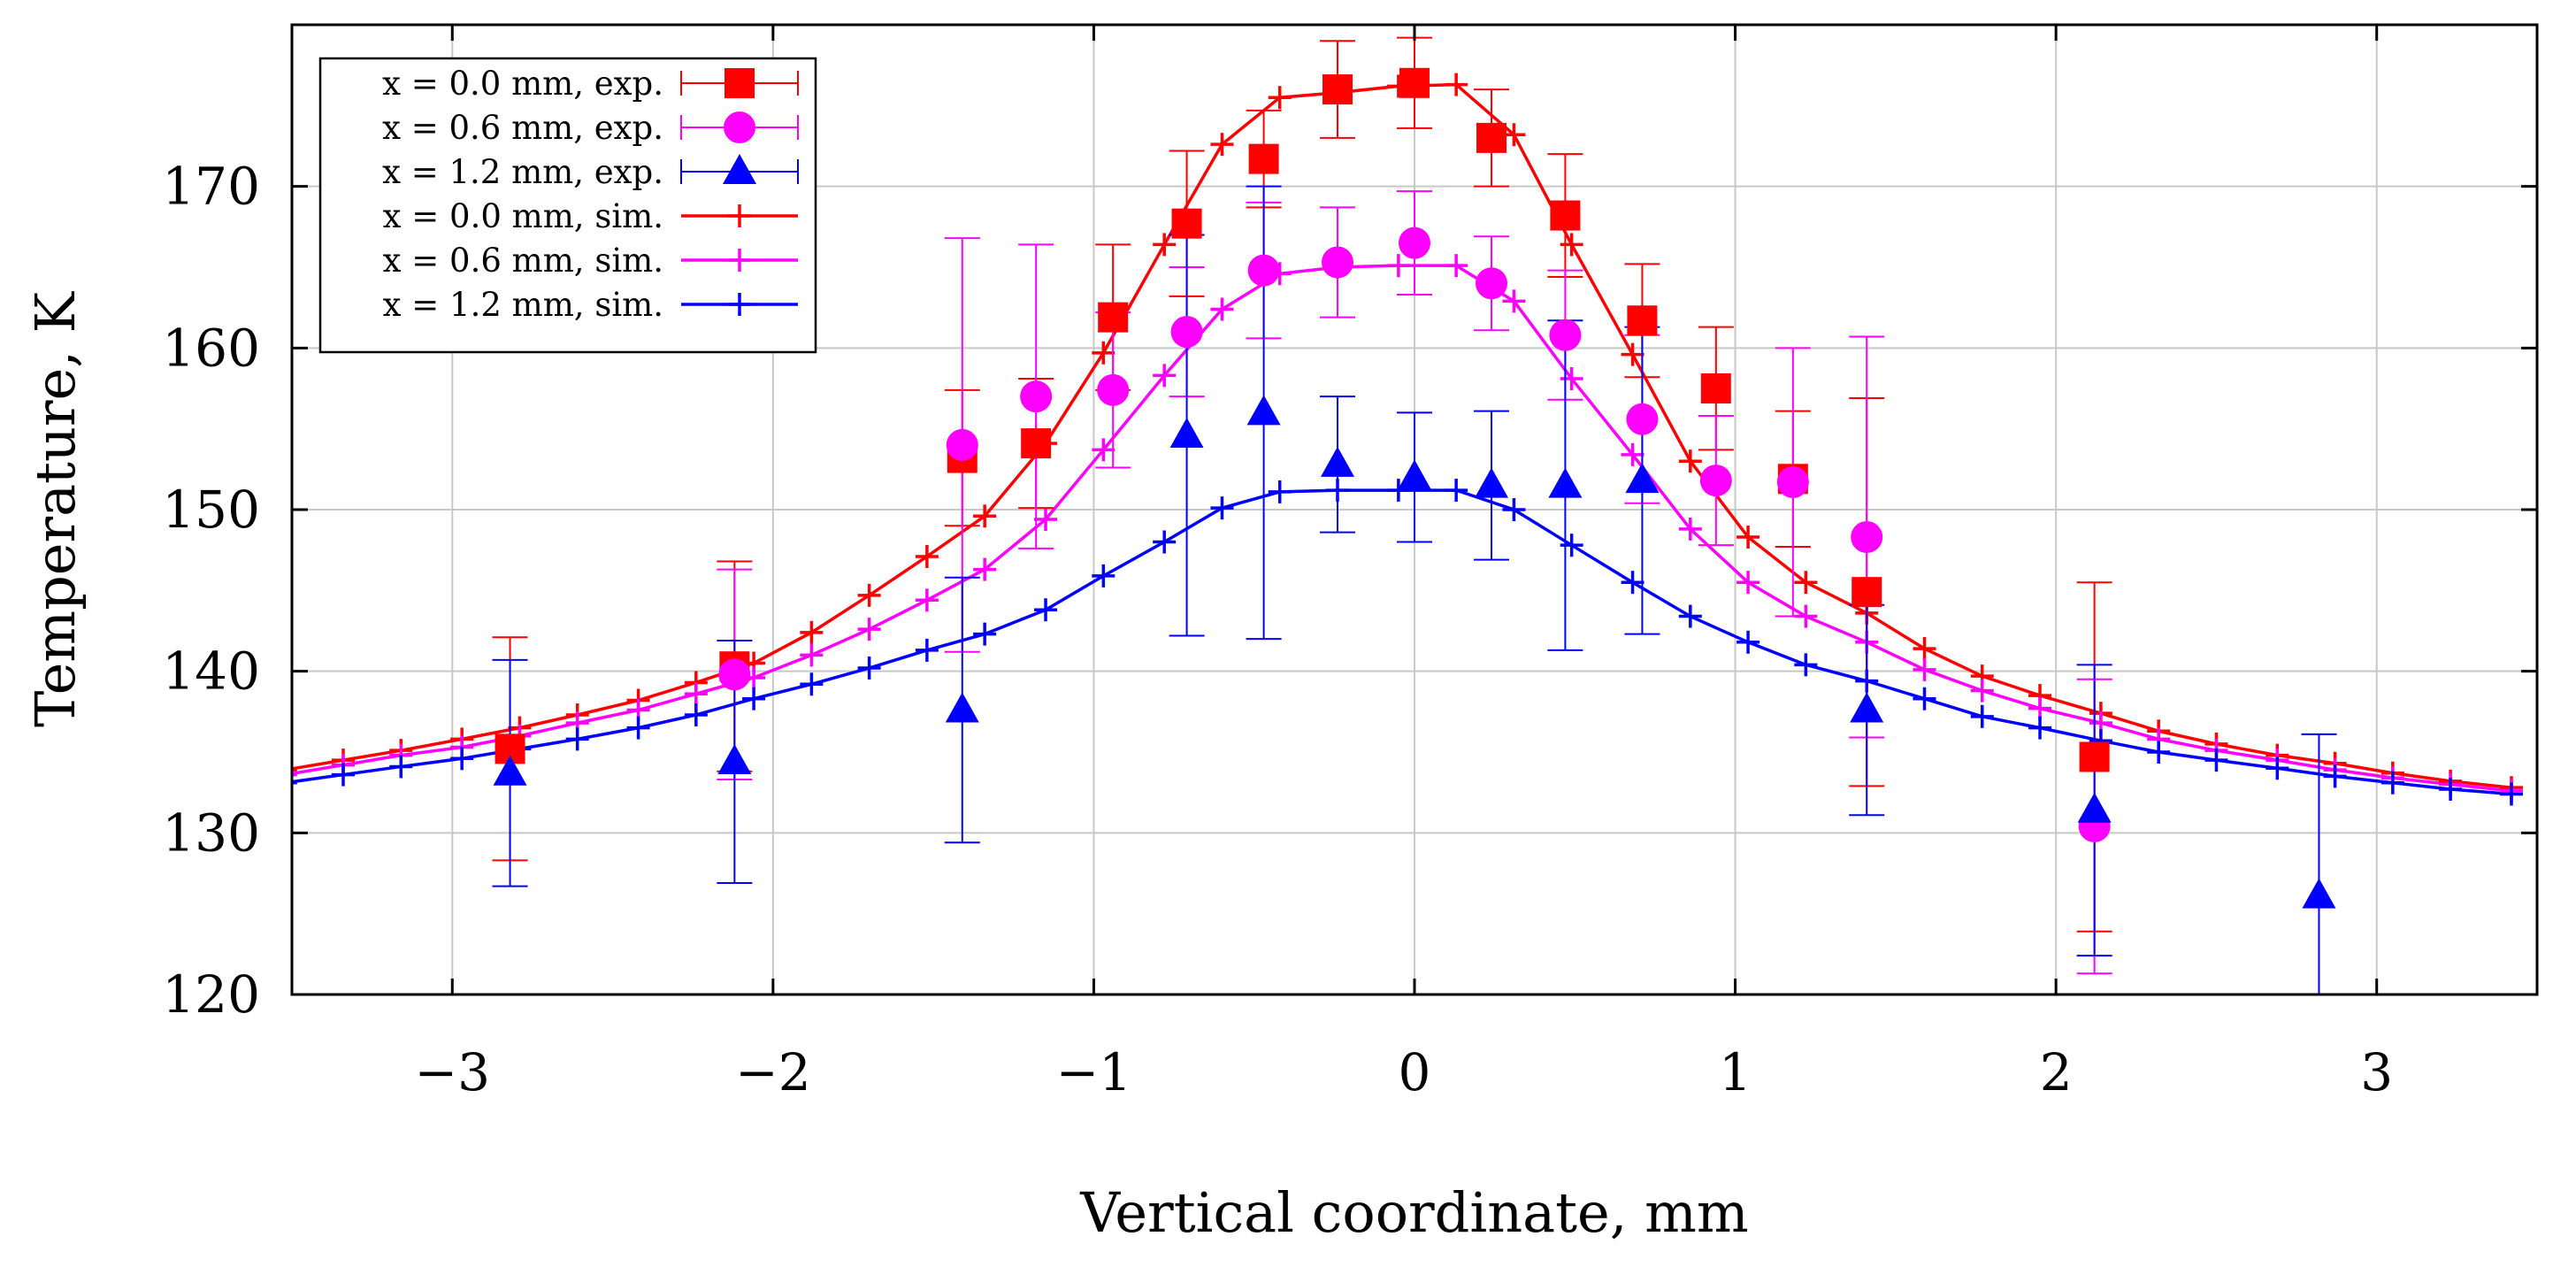 The width and height of the screenshot is (2576, 1267). Describe the element at coordinates (211, 348) in the screenshot. I see `y-tick-label: 160` at that location.